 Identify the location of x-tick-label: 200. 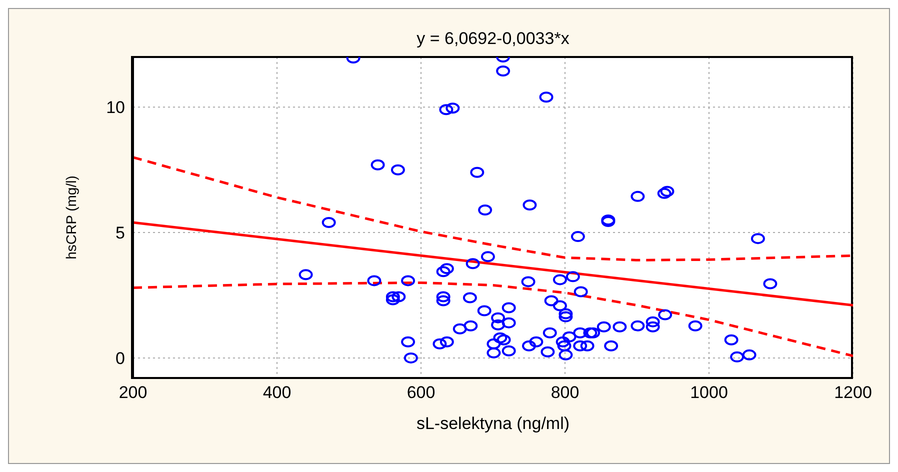
(133, 392).